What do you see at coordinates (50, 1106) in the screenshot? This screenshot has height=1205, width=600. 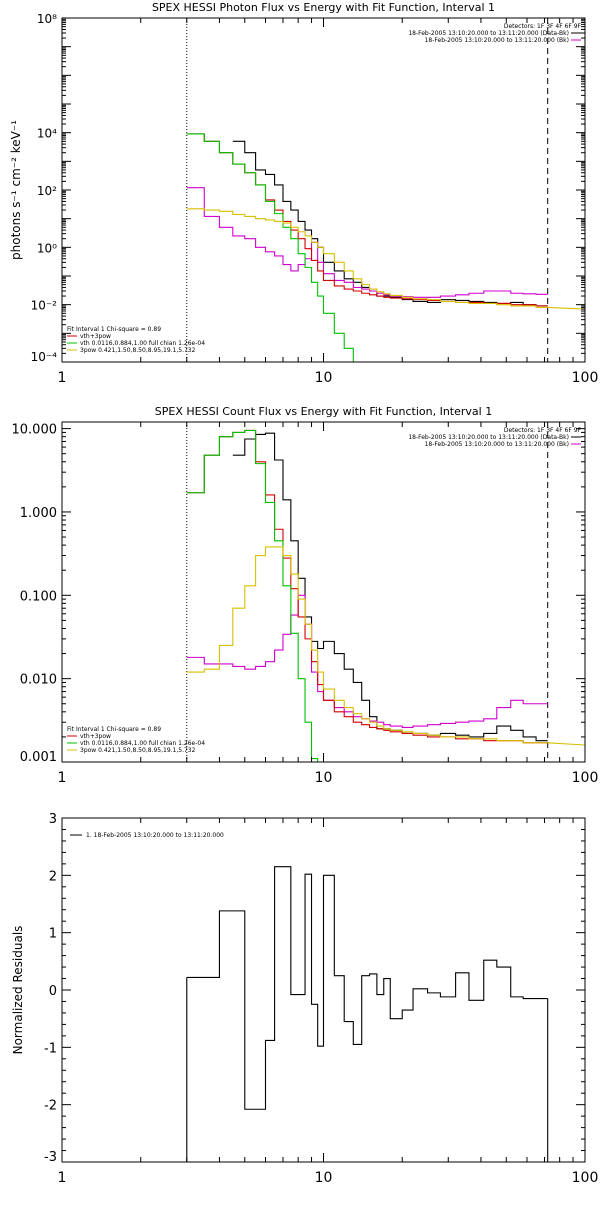 I see `y-tick-label: -2` at bounding box center [50, 1106].